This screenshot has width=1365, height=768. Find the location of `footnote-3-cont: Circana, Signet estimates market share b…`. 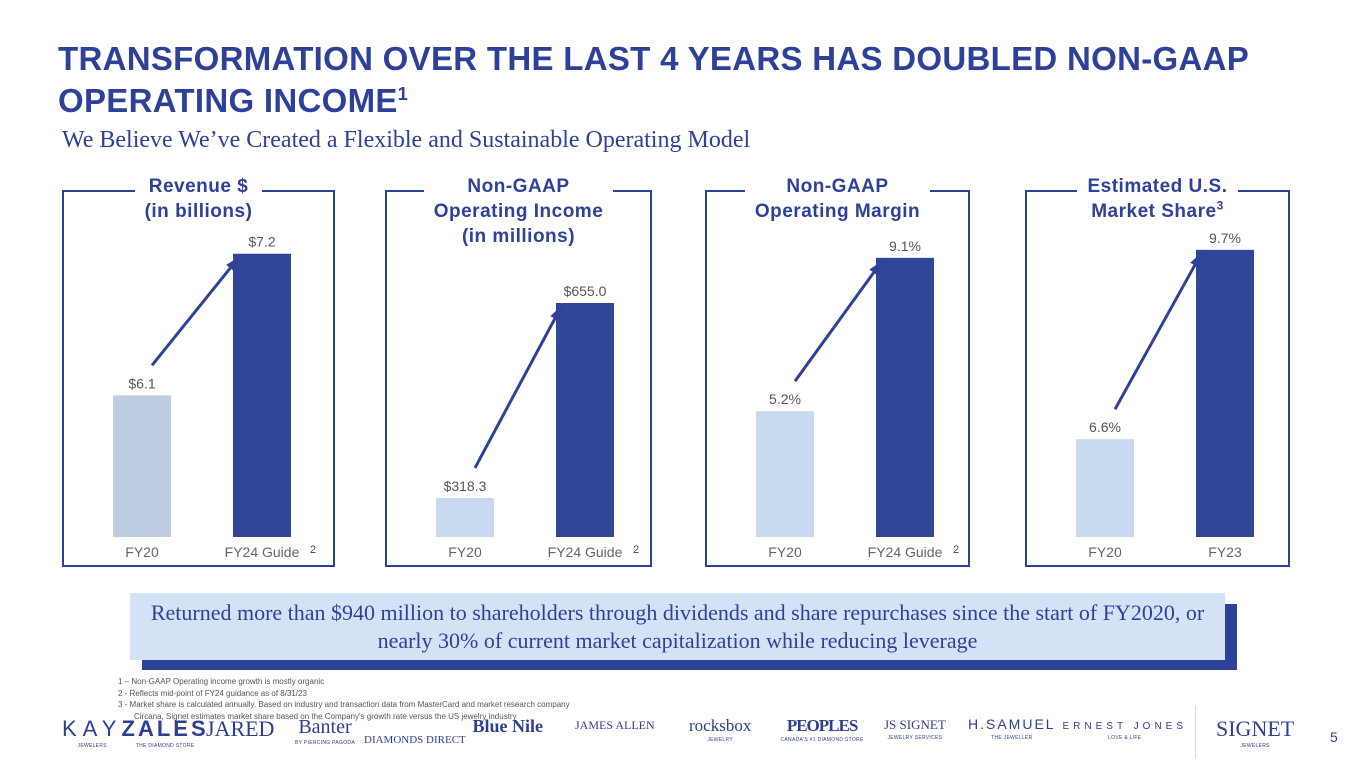

footnote-3-cont: Circana, Signet estimates market share b… is located at coordinates (325, 716).